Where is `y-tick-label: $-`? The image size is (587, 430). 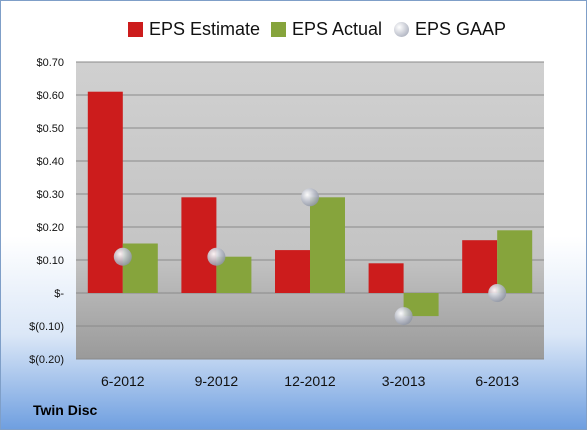 y-tick-label: $- is located at coordinates (59, 294).